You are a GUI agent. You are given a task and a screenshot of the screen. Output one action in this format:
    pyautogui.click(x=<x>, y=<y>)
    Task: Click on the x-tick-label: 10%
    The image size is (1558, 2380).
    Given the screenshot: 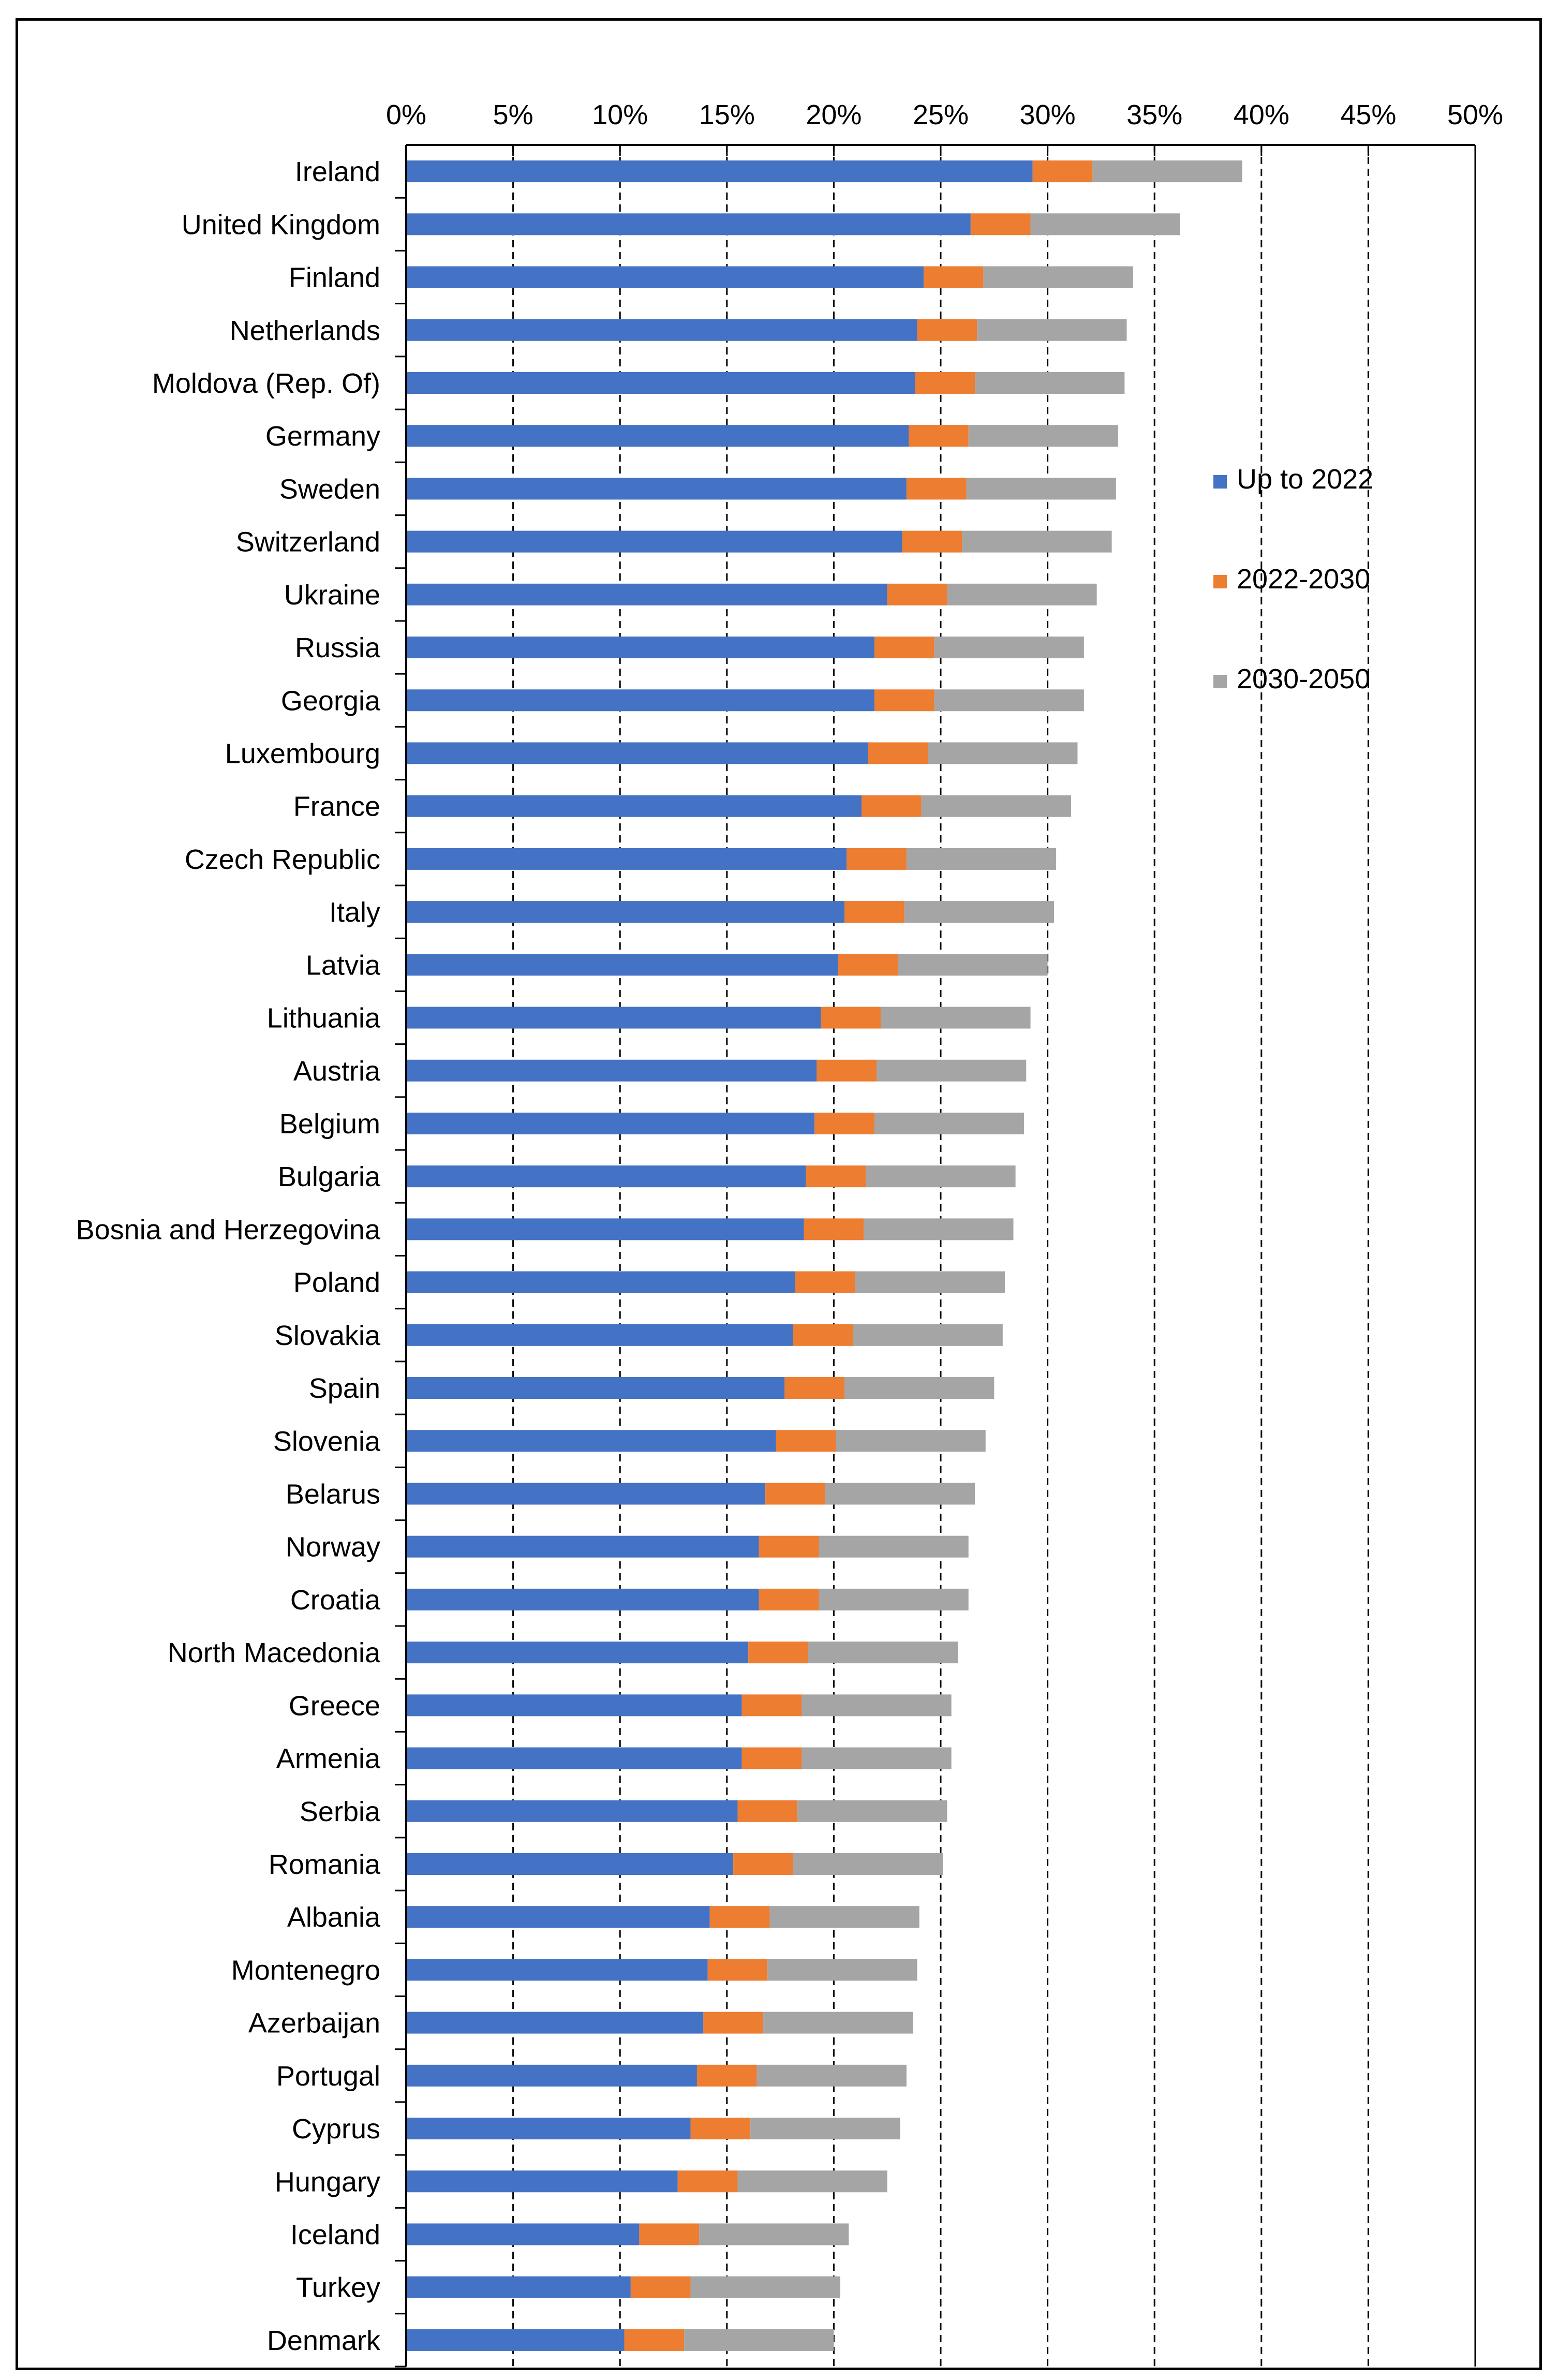 What is the action you would take?
    pyautogui.click(x=620, y=114)
    